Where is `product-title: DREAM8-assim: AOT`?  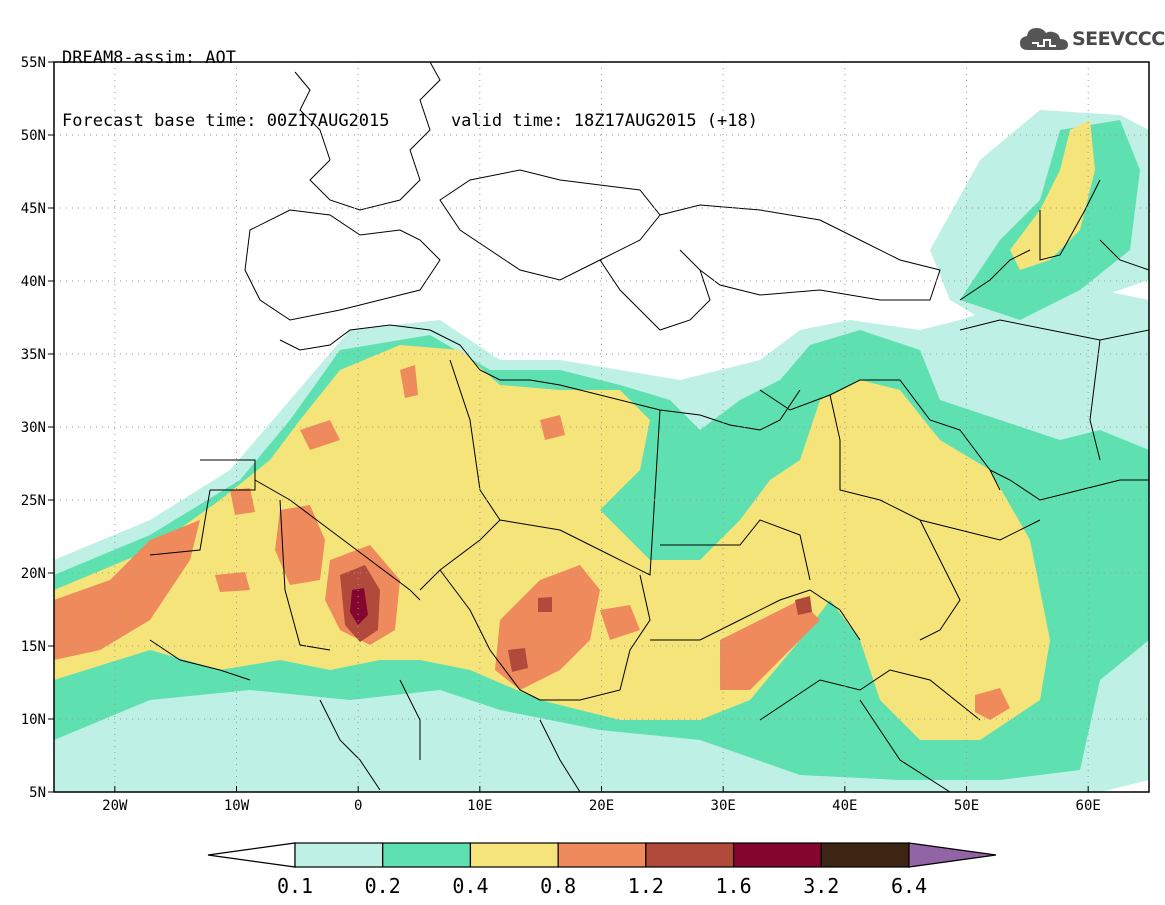
product-title: DREAM8-assim: AOT is located at coordinates (149, 58).